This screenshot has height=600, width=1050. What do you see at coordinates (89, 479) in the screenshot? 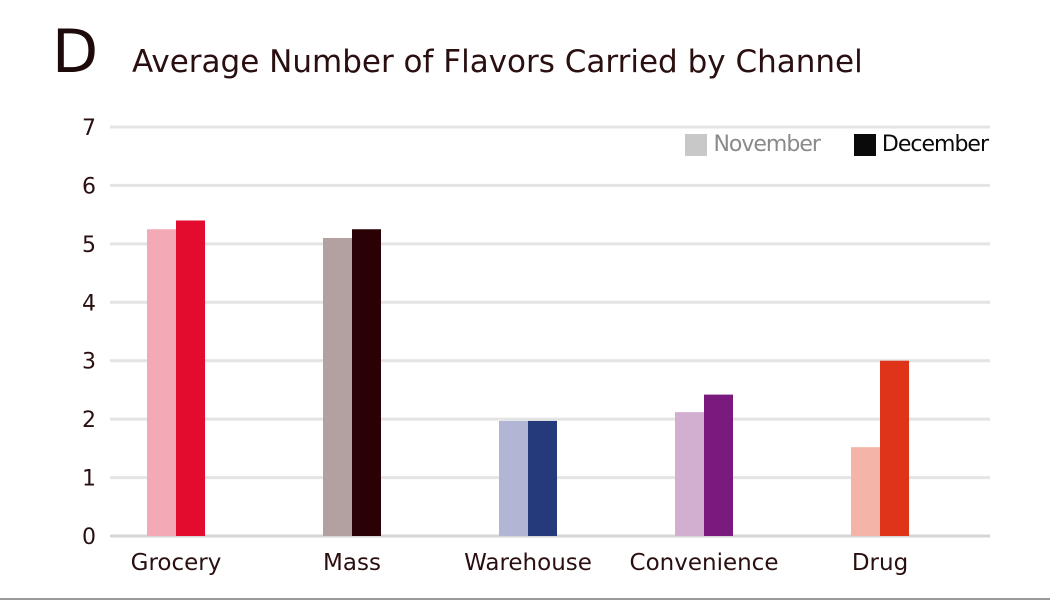
I see `y-tick-label: 1` at bounding box center [89, 479].